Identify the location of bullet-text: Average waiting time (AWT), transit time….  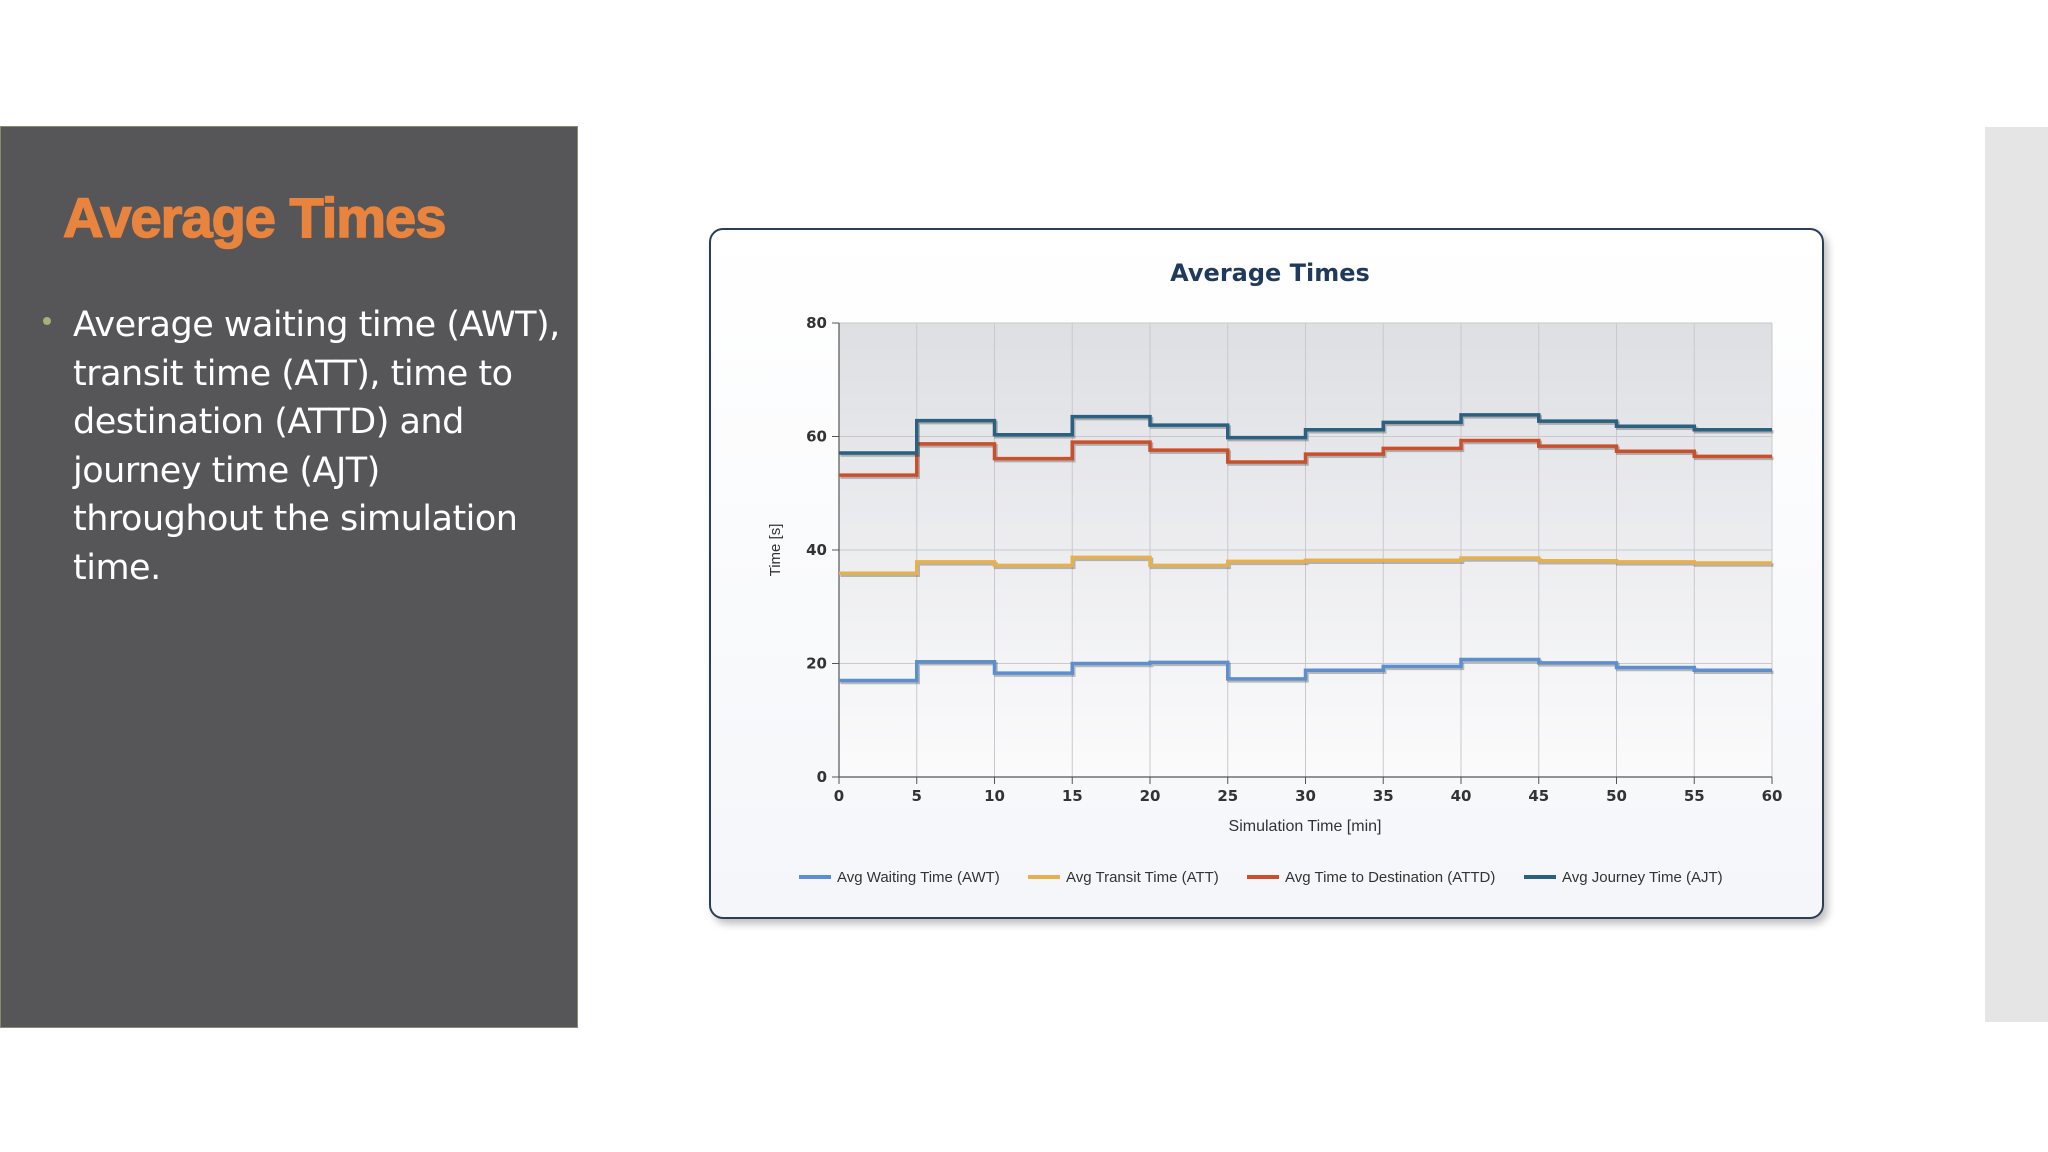
(316, 446).